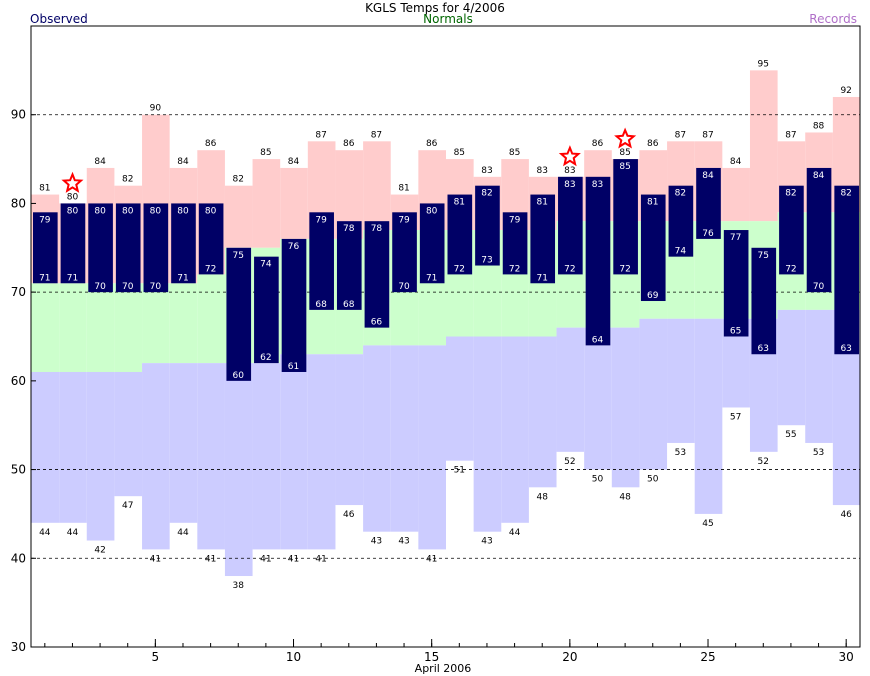 The image size is (870, 676). I want to click on observed-low-label: 74, so click(681, 252).